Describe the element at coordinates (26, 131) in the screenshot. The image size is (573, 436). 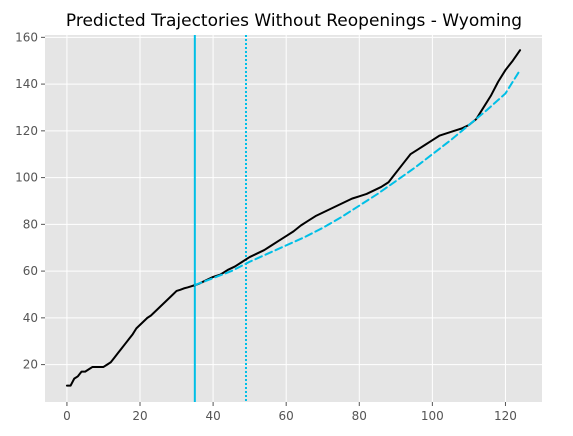
I see `y-tick-label: 120` at that location.